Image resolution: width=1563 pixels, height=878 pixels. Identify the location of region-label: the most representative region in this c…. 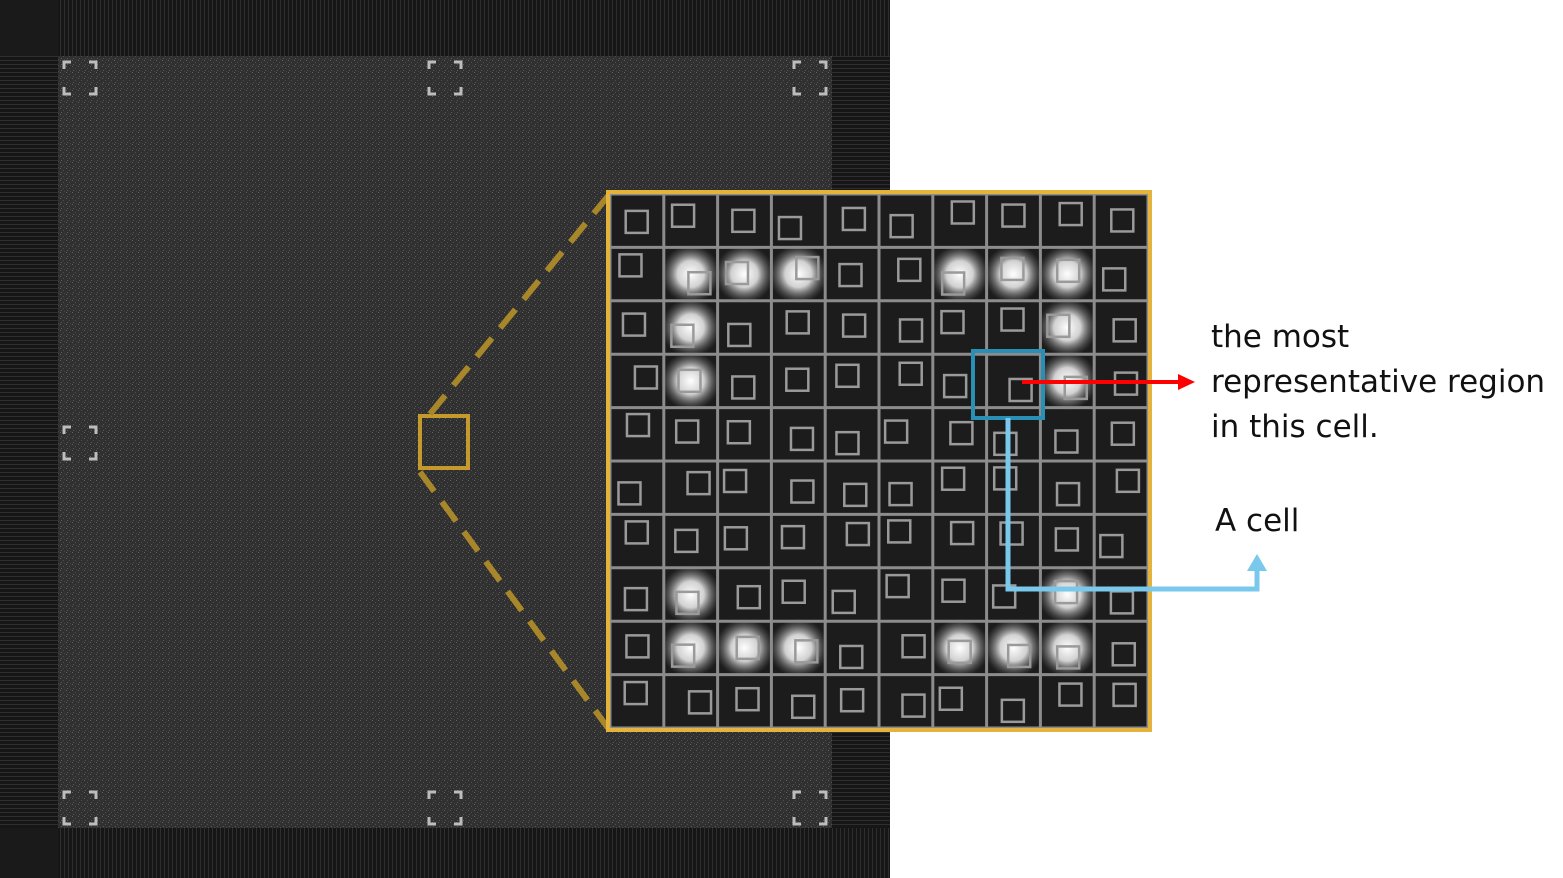
(1378, 382).